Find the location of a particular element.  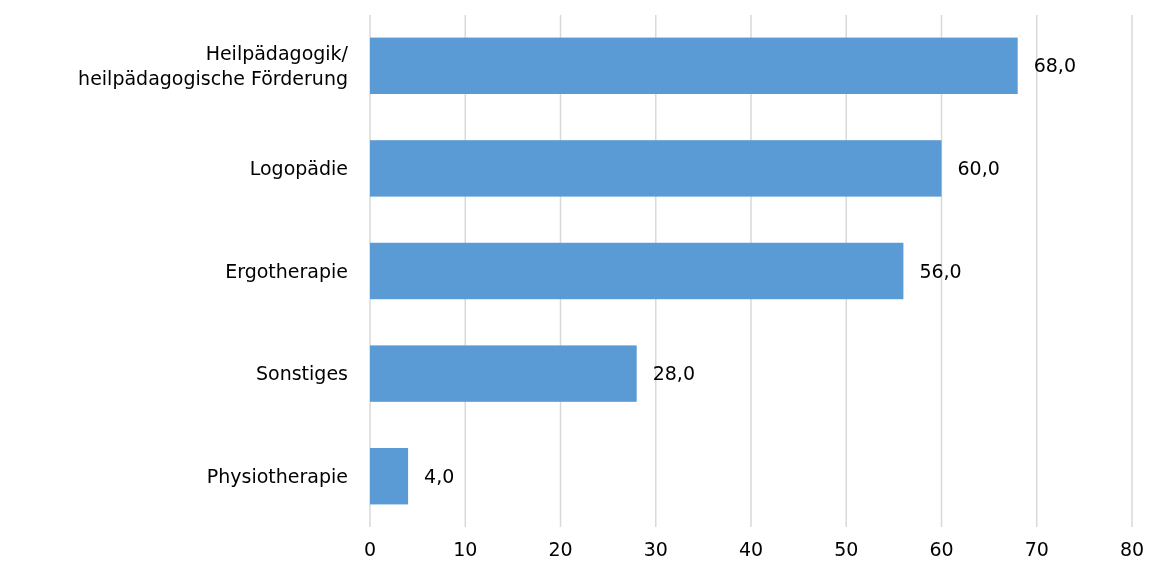

data-label: 60,0 is located at coordinates (978, 168).